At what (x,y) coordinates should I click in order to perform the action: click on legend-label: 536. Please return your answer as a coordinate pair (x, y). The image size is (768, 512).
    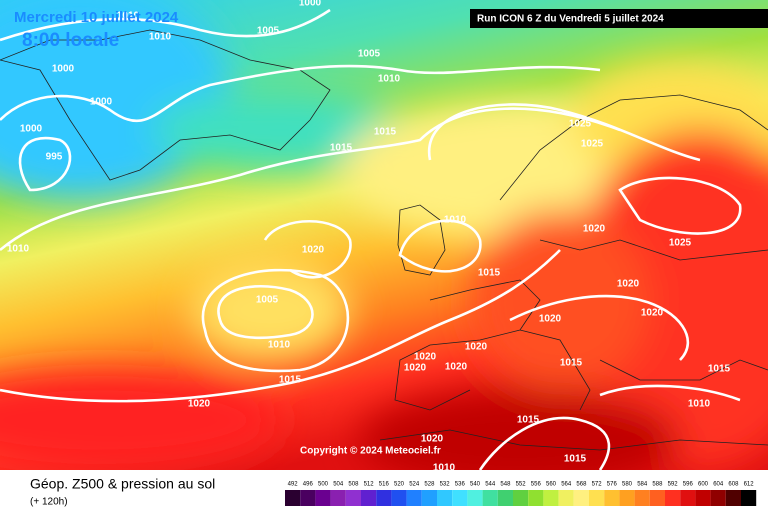
    Looking at the image, I should click on (460, 485).